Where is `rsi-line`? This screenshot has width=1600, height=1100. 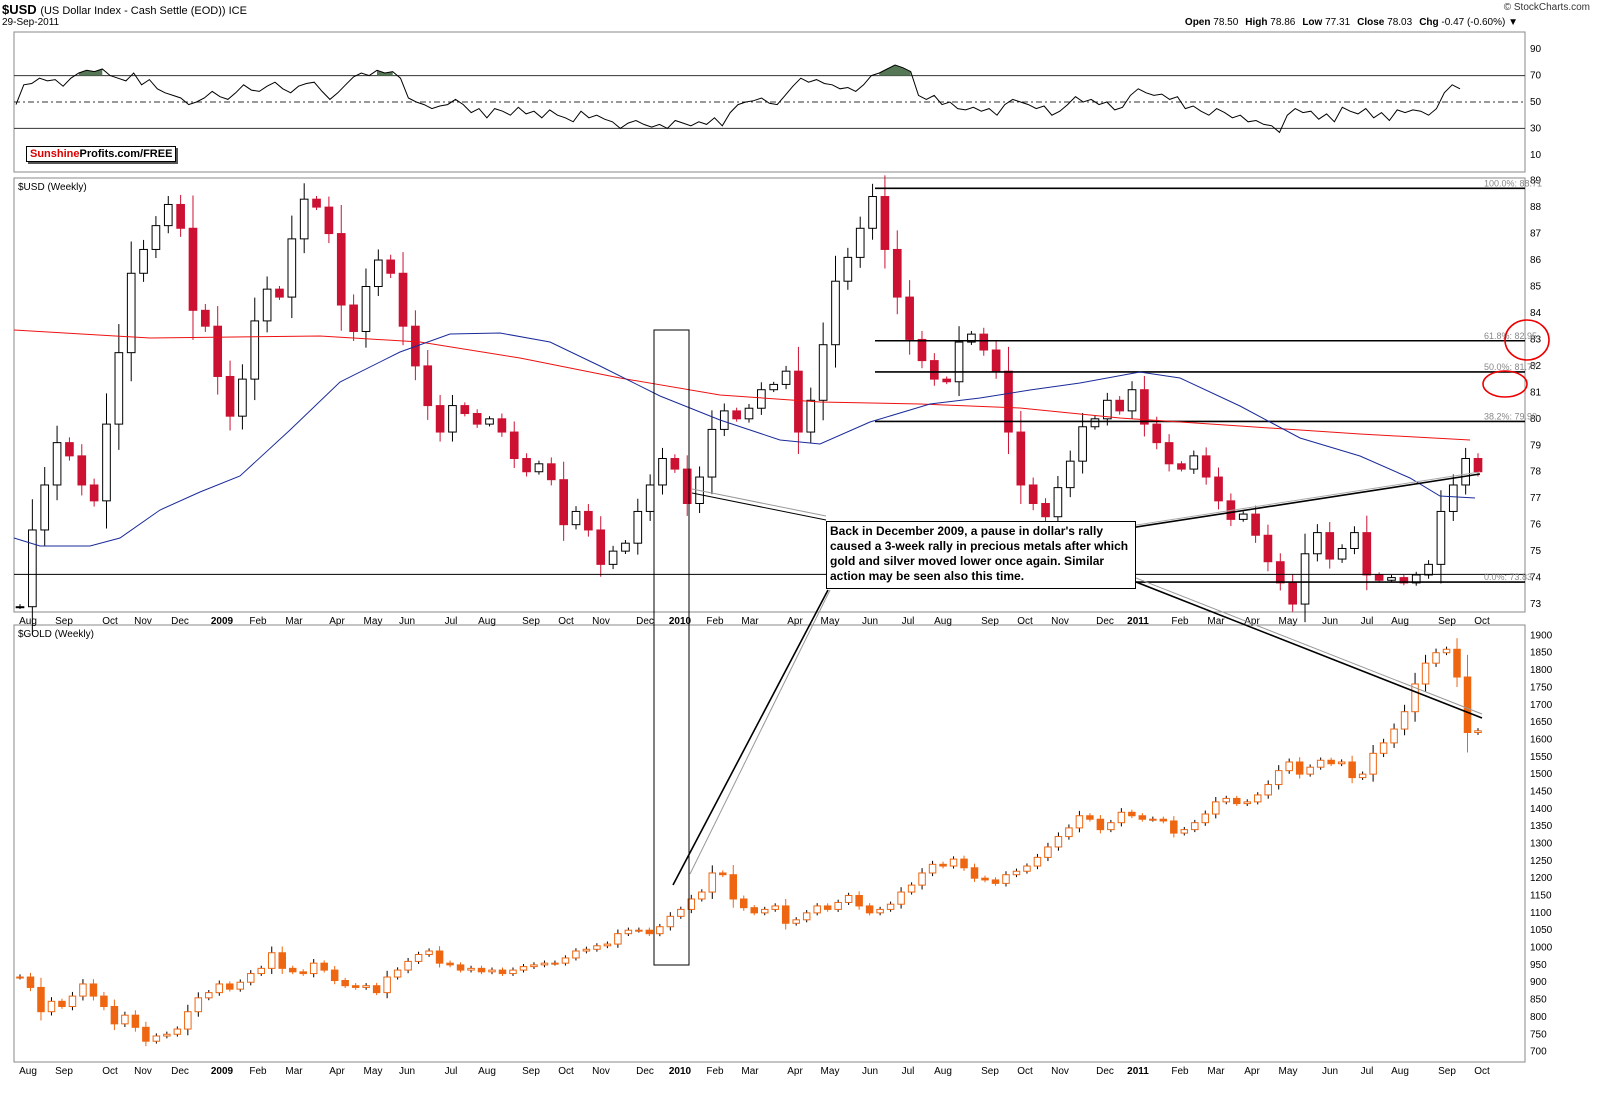
rsi-line is located at coordinates (738, 99).